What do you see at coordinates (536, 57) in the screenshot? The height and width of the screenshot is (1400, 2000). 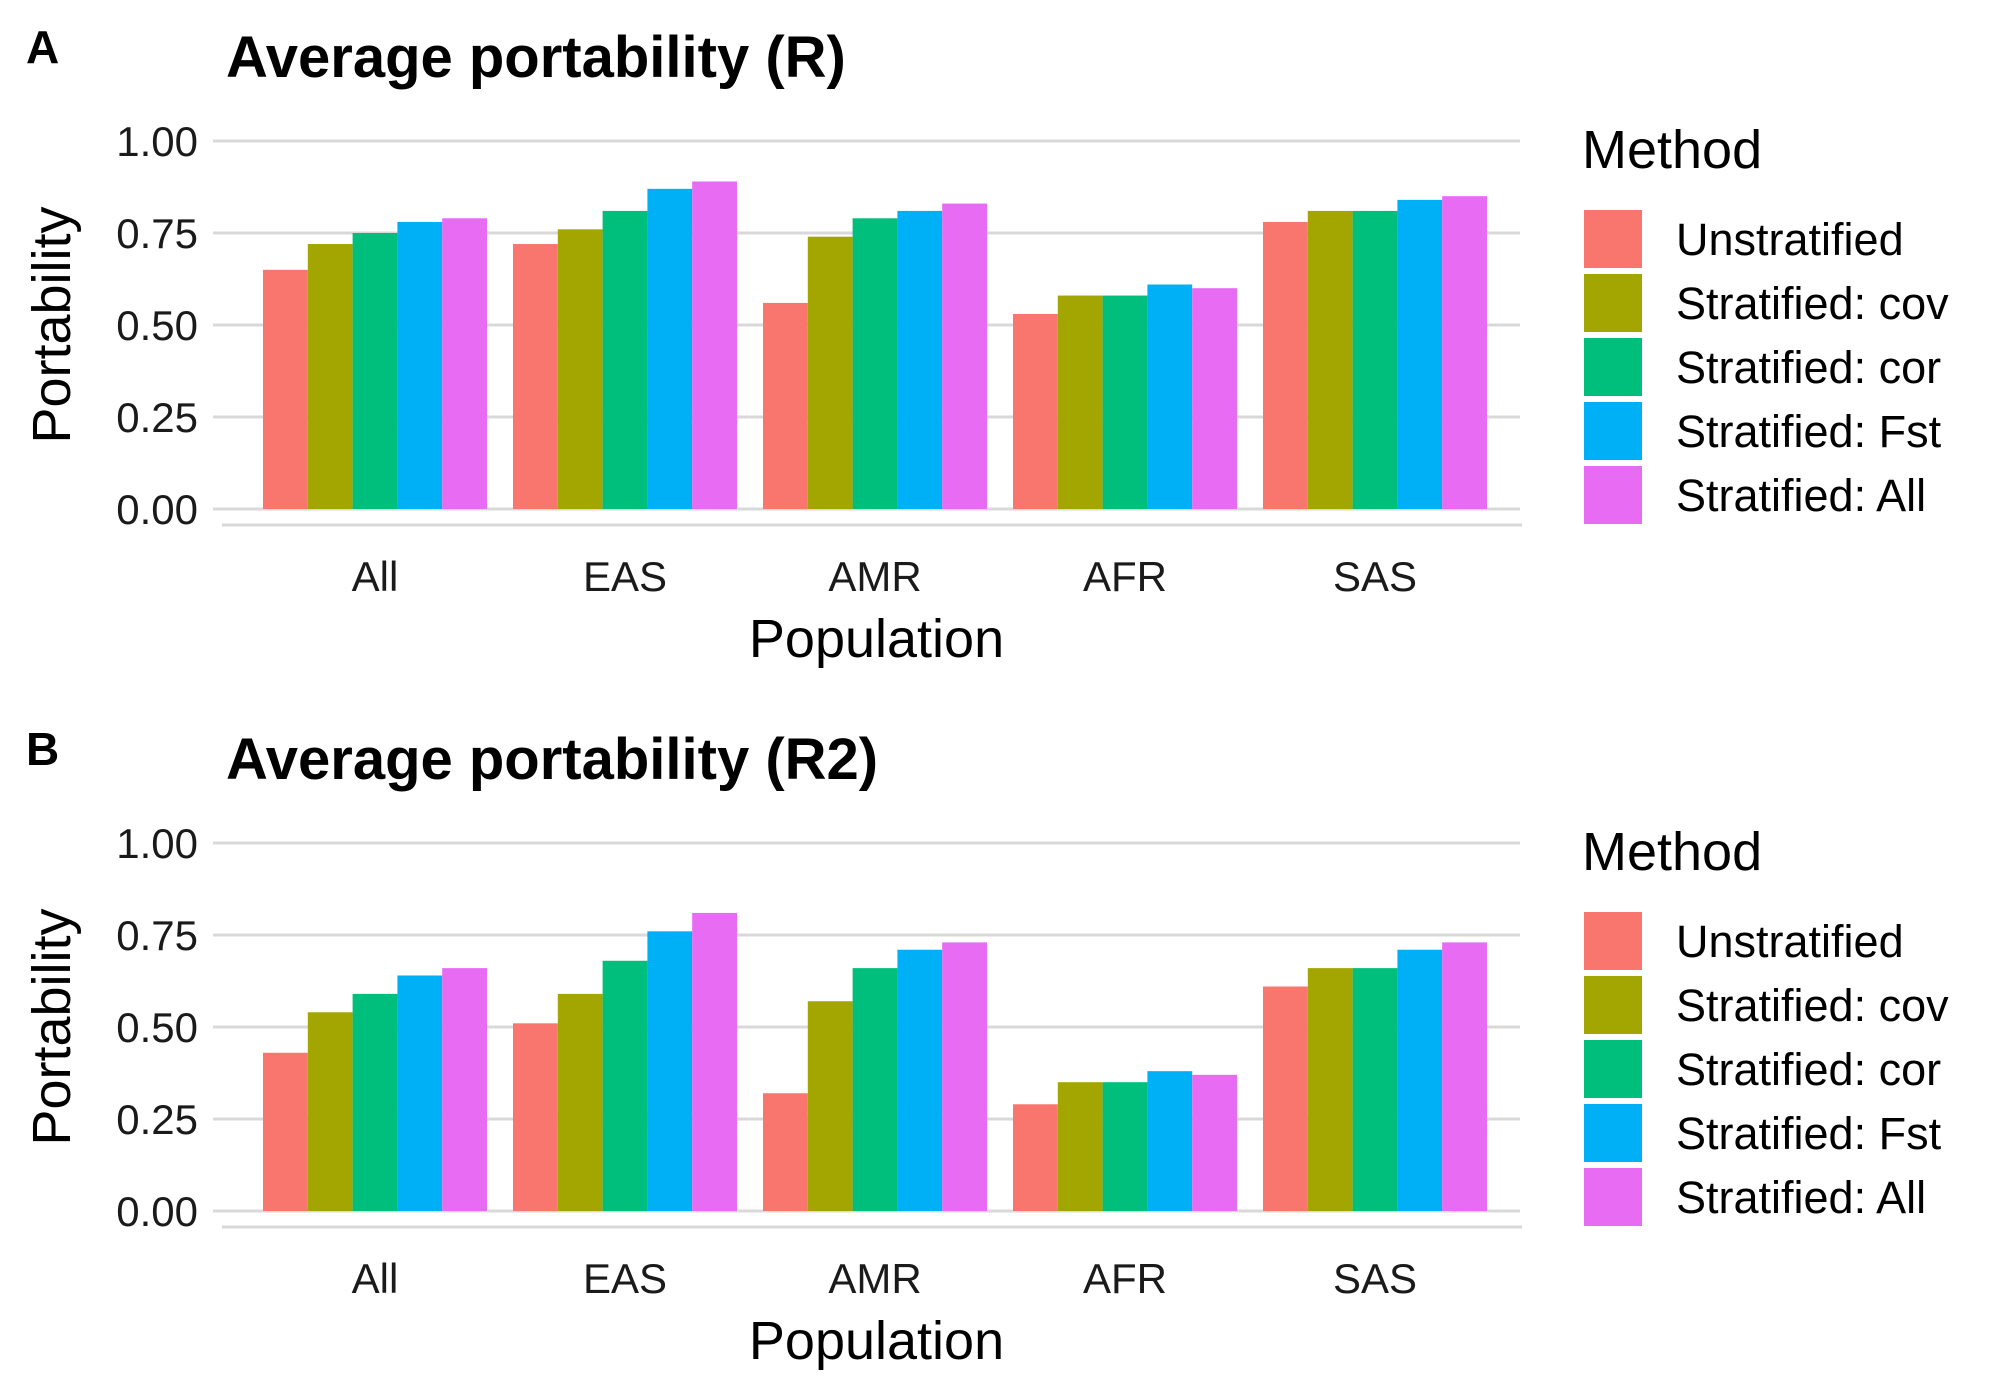 I see `chart-title: Average portability (R)` at bounding box center [536, 57].